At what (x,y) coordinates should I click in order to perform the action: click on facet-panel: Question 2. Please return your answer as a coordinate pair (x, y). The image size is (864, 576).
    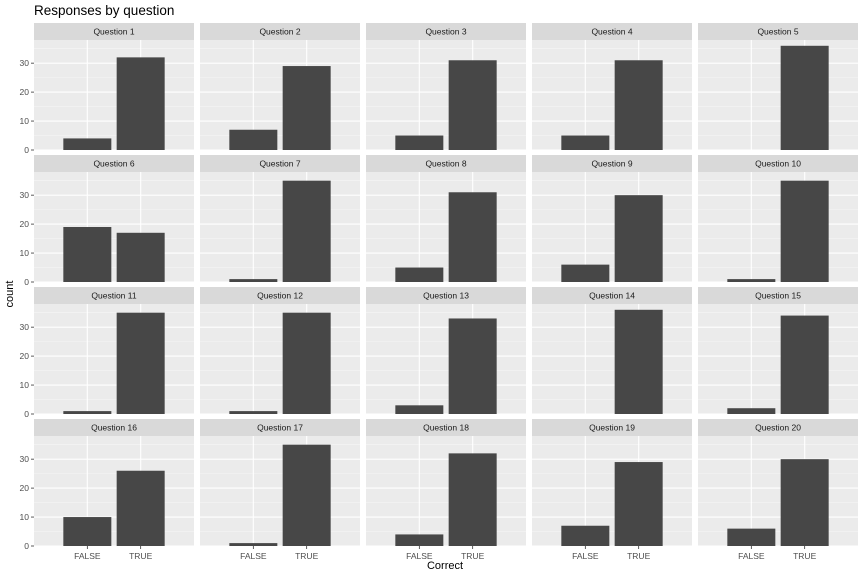
    Looking at the image, I should click on (280, 87).